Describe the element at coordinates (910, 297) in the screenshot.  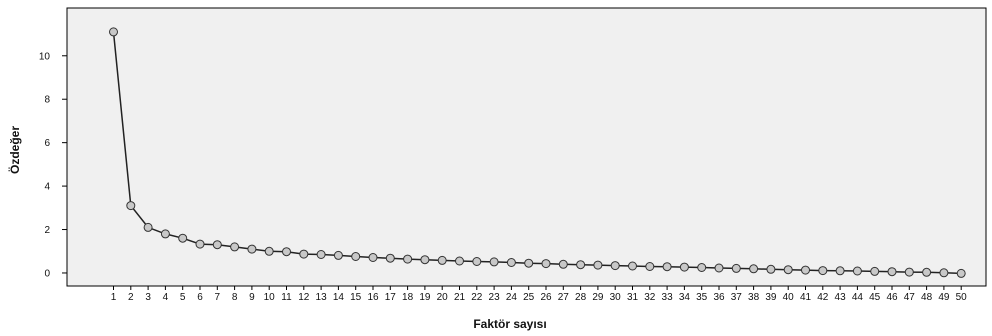
I see `x-tick-label: 47` at that location.